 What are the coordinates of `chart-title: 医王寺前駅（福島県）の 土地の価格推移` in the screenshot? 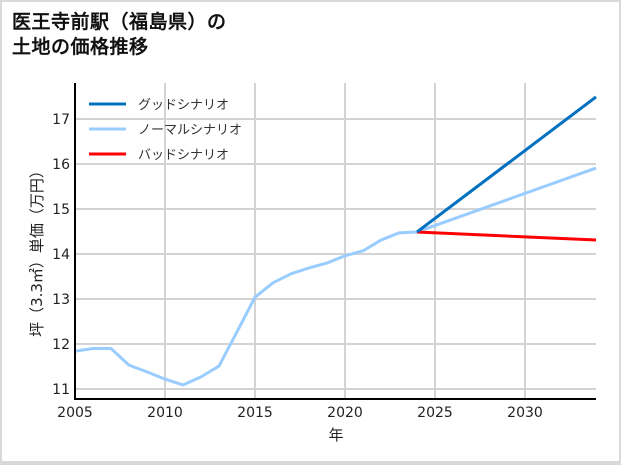 It's located at (119, 35).